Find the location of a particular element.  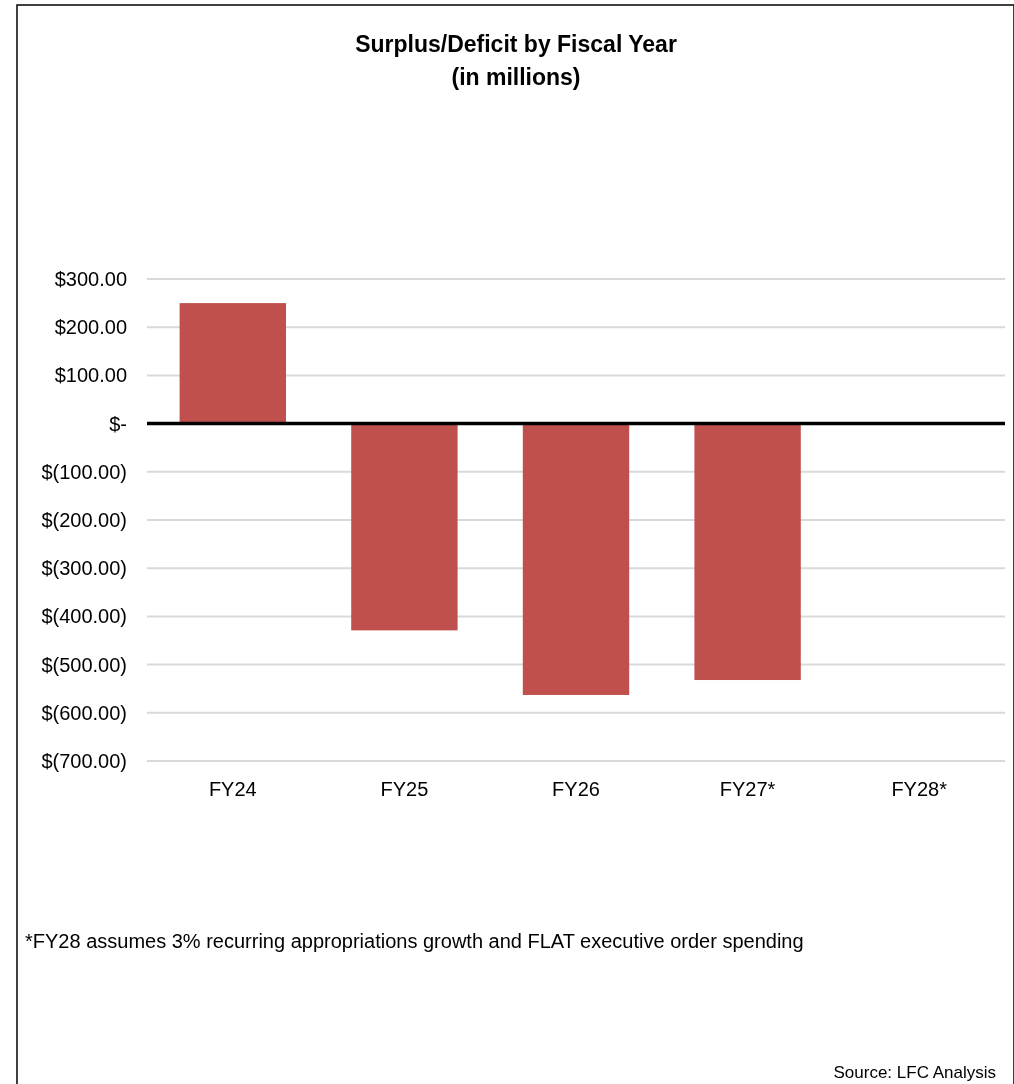

y-tick-label: $(400.00) is located at coordinates (84, 616).